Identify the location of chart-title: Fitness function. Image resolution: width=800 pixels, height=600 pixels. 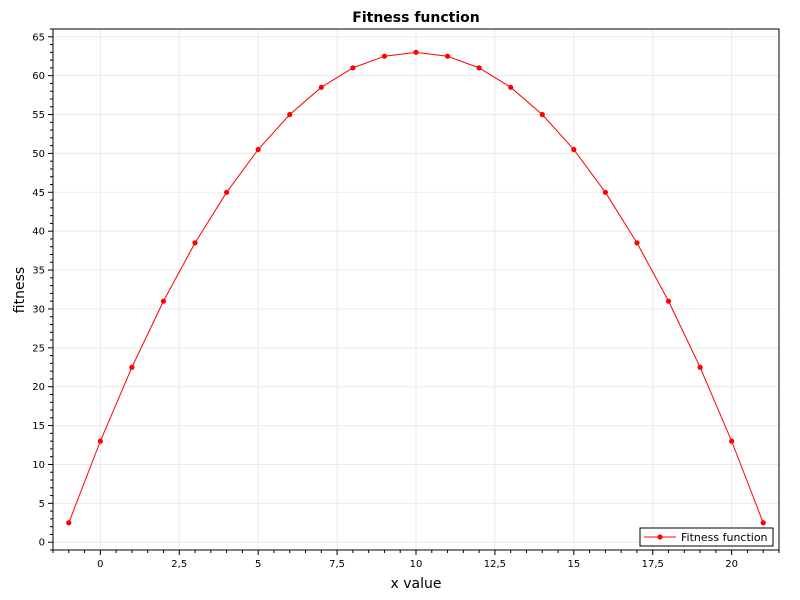
(415, 18).